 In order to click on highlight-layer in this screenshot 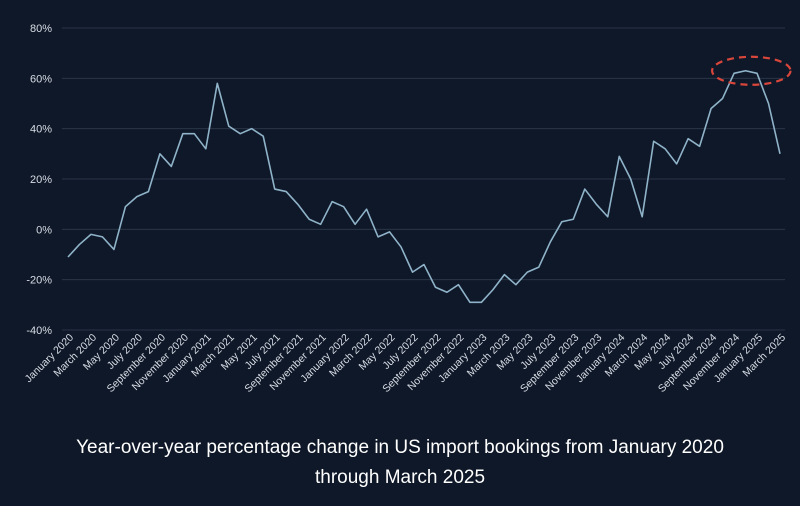, I will do `click(751, 70)`.